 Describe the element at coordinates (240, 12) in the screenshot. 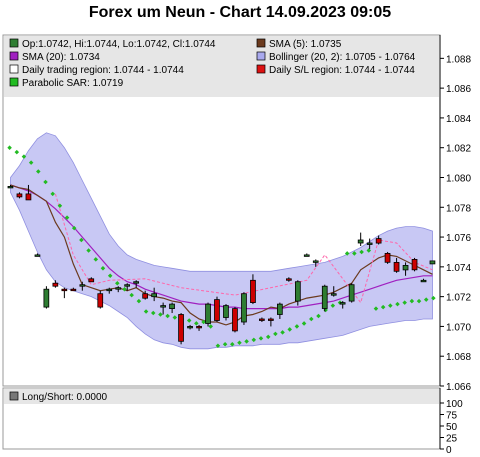

I see `chart-title: Forex um Neun - Chart 14.09.2023 09:05` at that location.